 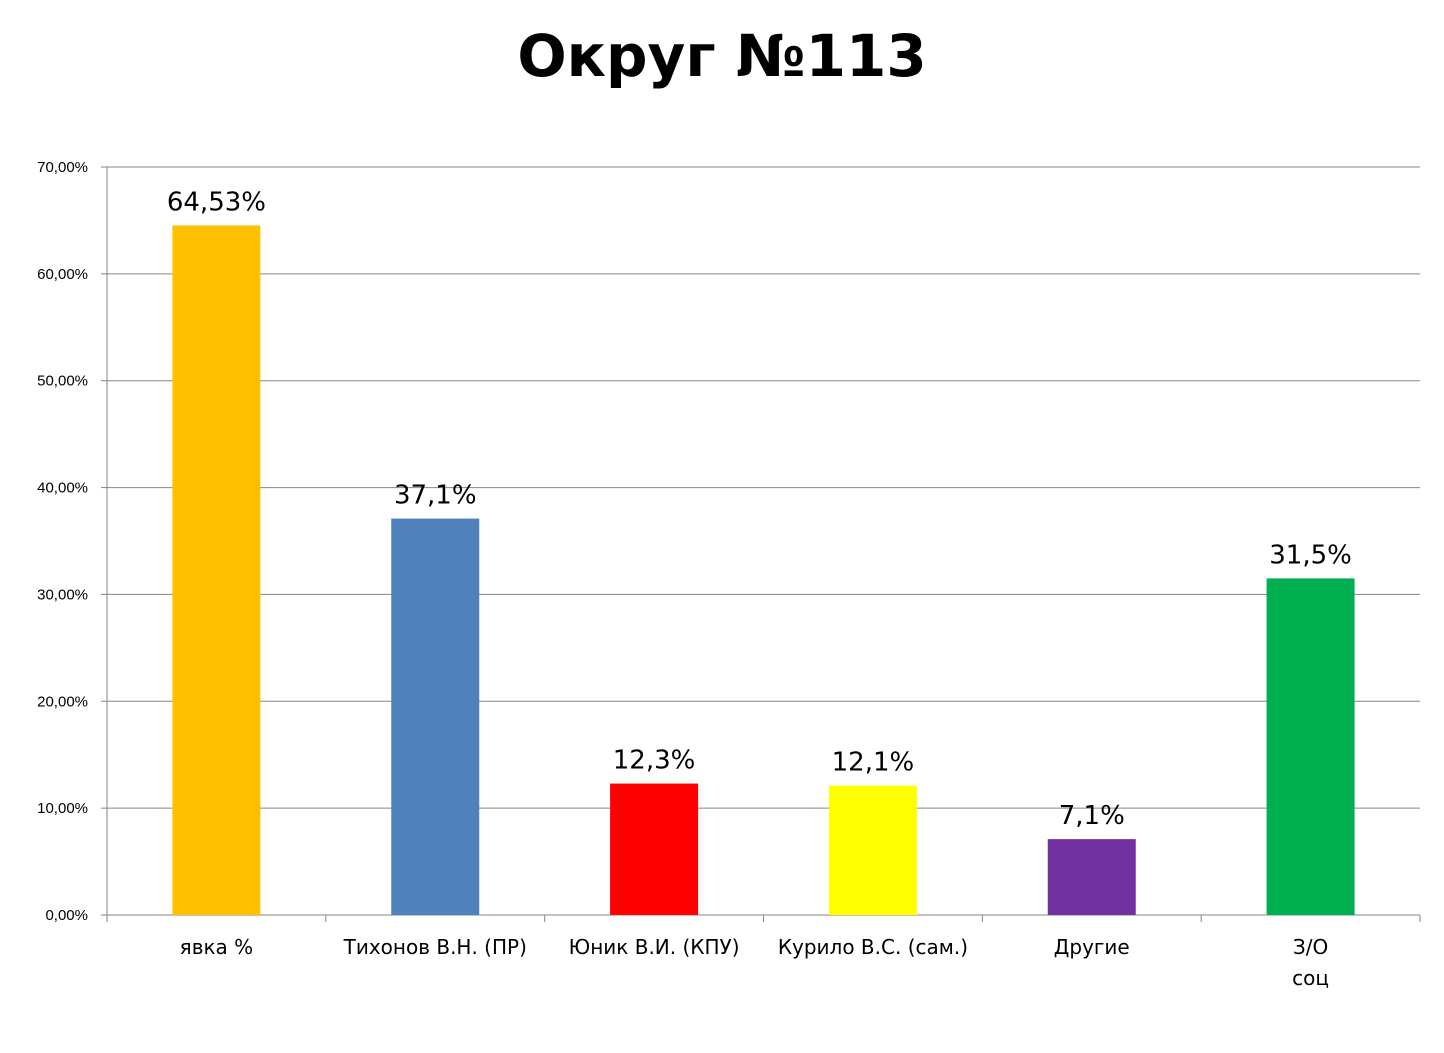 I want to click on x-tick-label: Курило В.С. (сам.), so click(x=873, y=947).